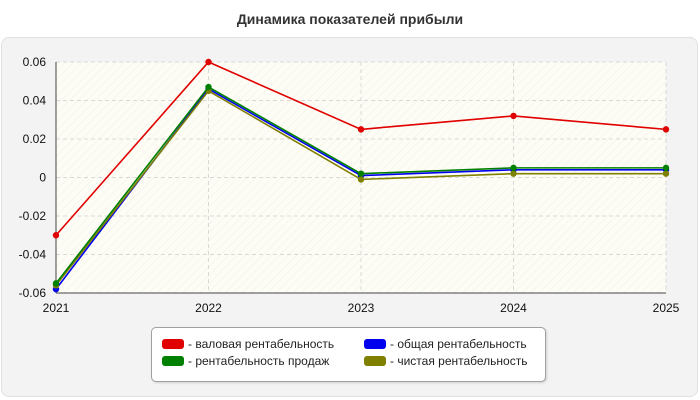 This screenshot has width=700, height=400. What do you see at coordinates (361, 308) in the screenshot?
I see `x-tick-label: 2023` at bounding box center [361, 308].